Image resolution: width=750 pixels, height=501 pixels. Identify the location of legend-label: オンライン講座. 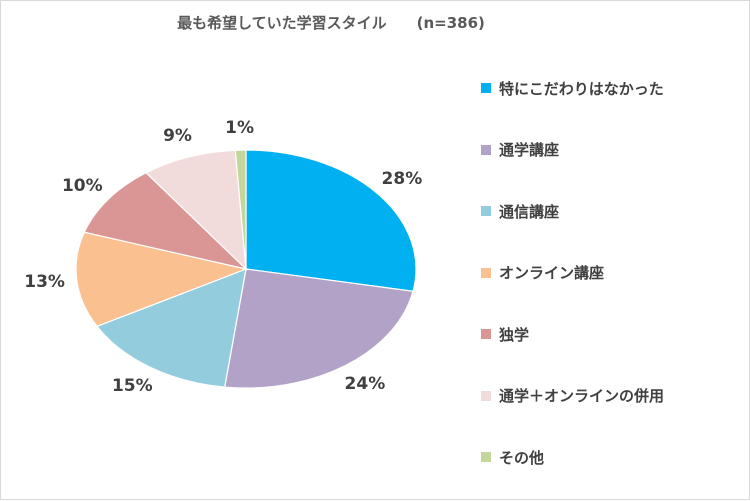
(552, 273).